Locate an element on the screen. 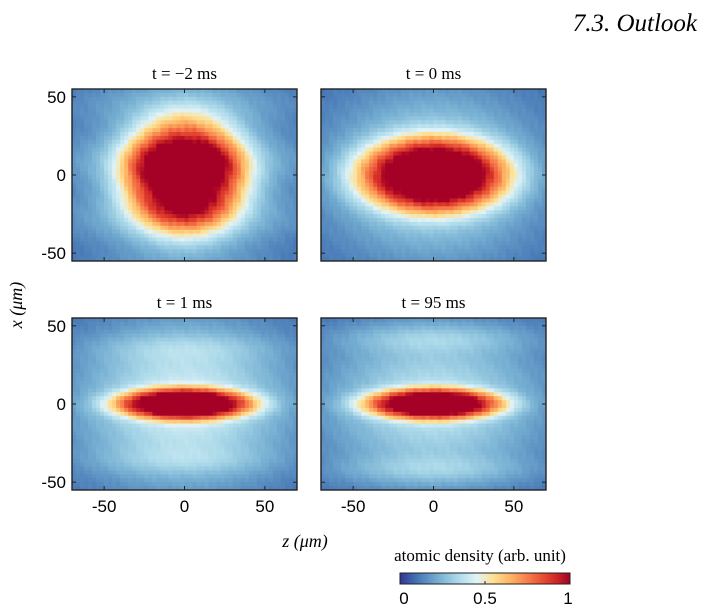  panel-title: t = 95 ms is located at coordinates (434, 302).